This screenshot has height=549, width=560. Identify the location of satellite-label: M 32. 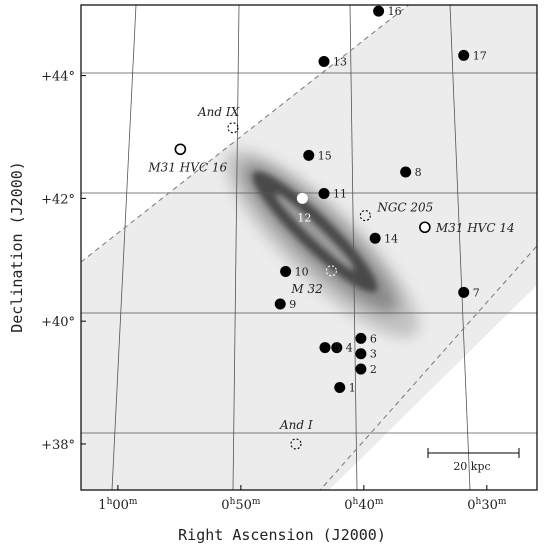
(306, 289).